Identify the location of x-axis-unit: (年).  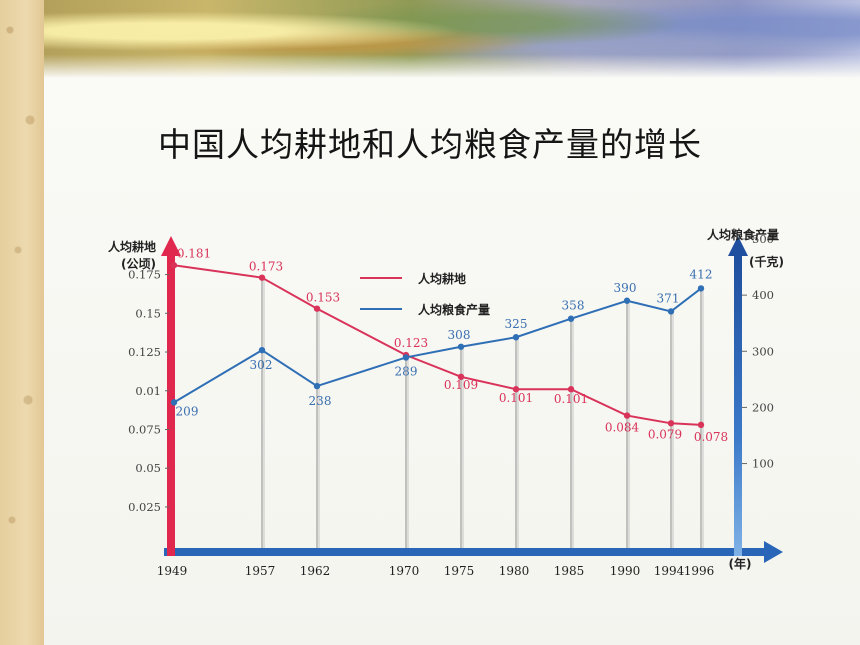
(740, 563).